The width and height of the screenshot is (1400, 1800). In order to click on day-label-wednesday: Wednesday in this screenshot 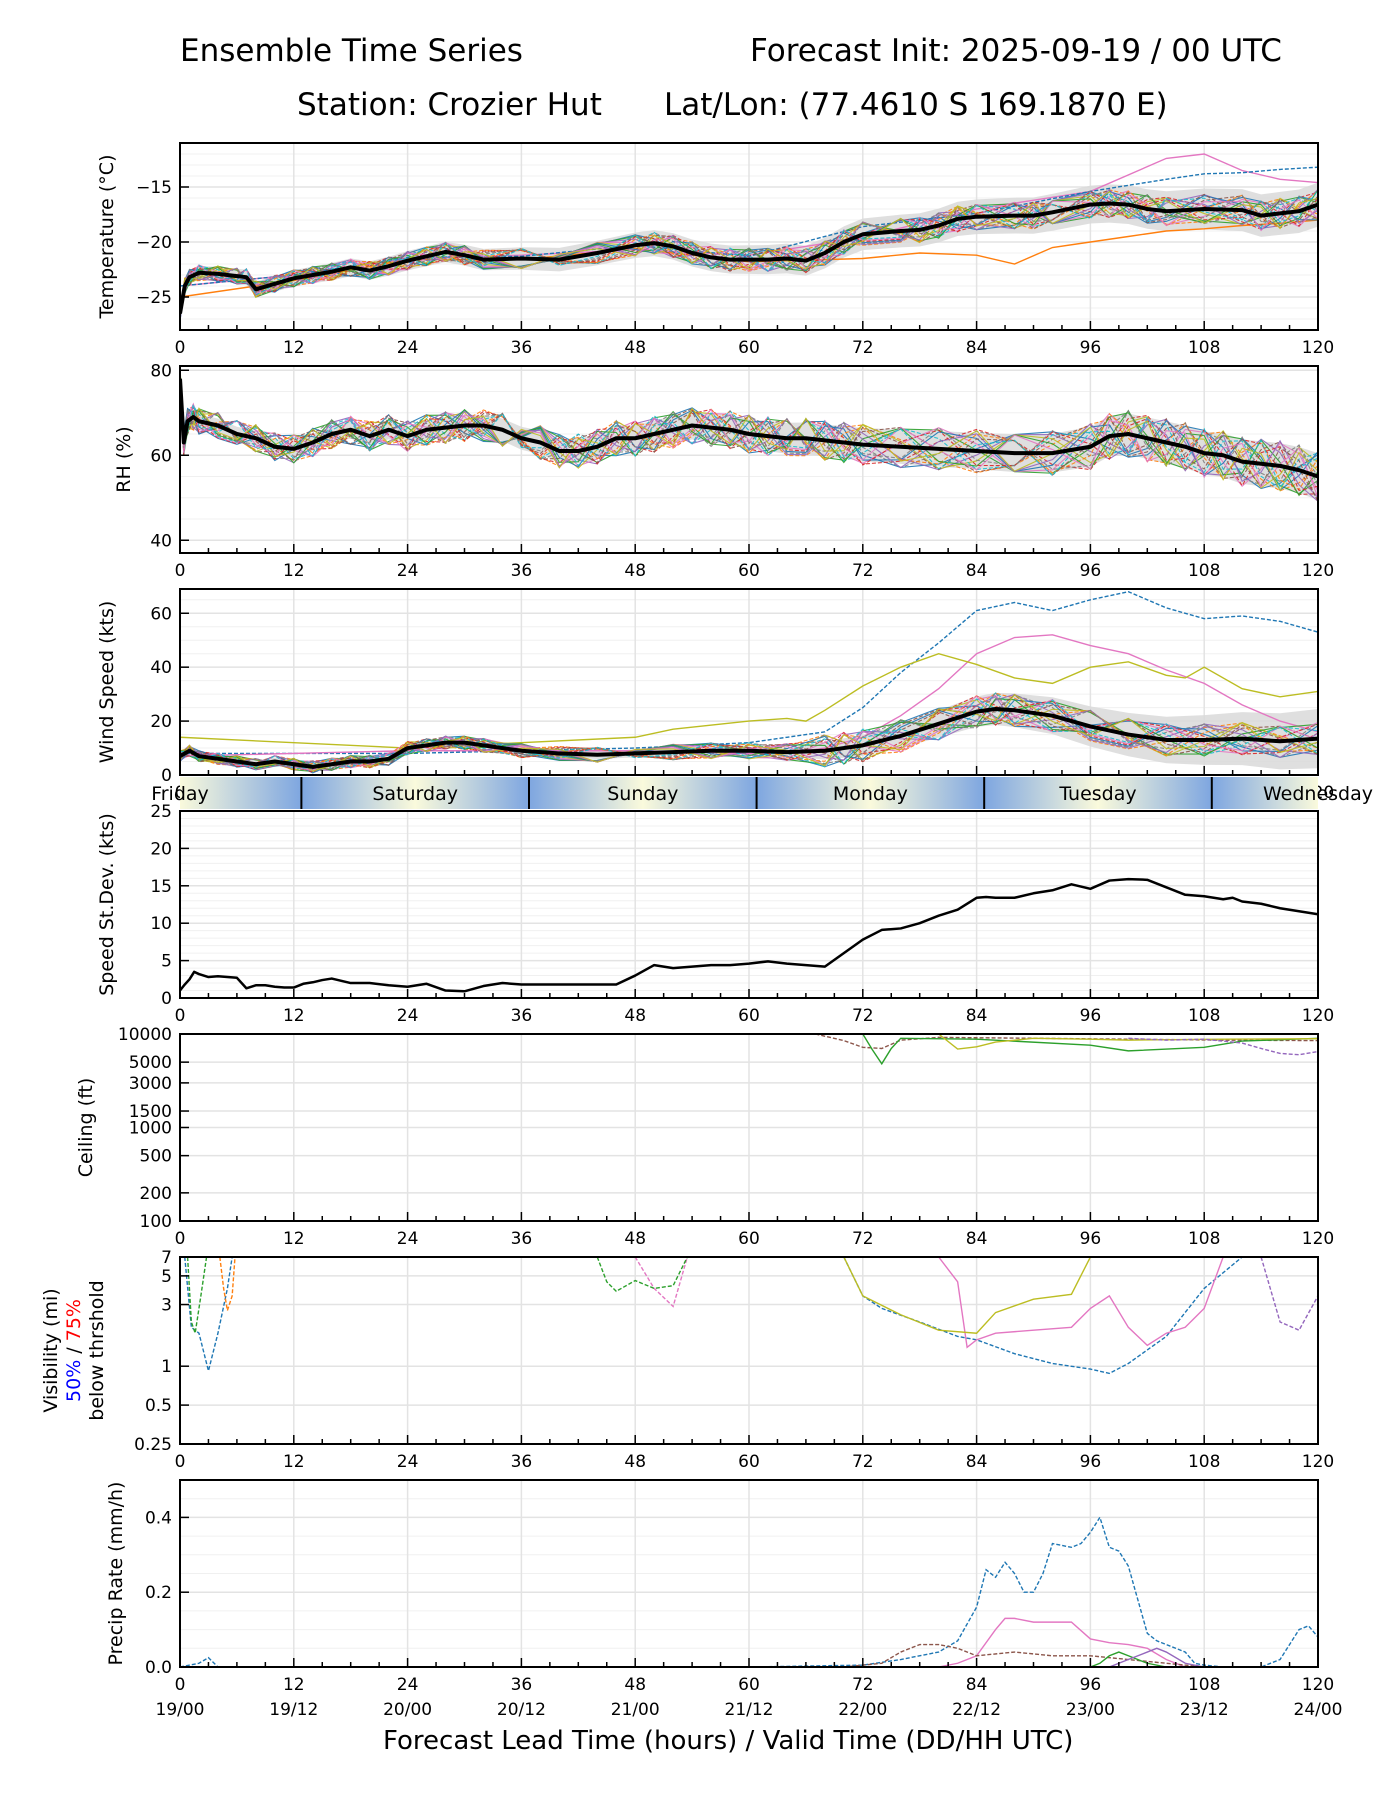, I will do `click(1318, 794)`.